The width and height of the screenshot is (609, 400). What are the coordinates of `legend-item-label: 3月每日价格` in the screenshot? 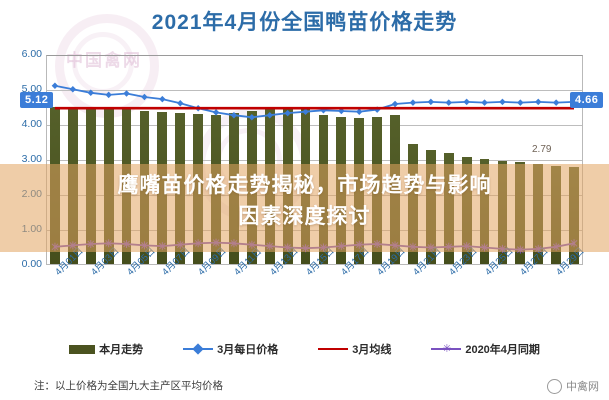 It's located at (248, 350).